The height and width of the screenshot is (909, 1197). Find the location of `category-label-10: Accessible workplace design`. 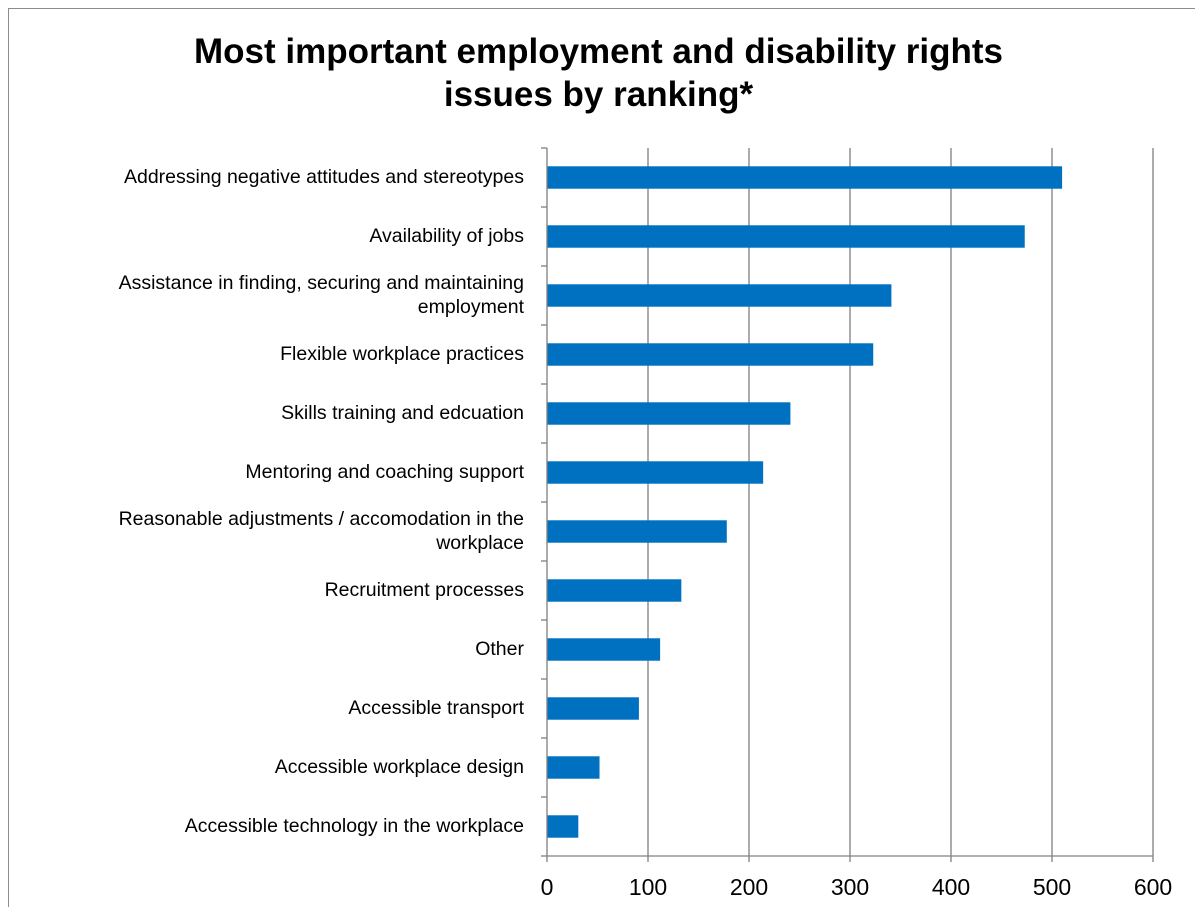

category-label-10: Accessible workplace design is located at coordinates (264, 767).